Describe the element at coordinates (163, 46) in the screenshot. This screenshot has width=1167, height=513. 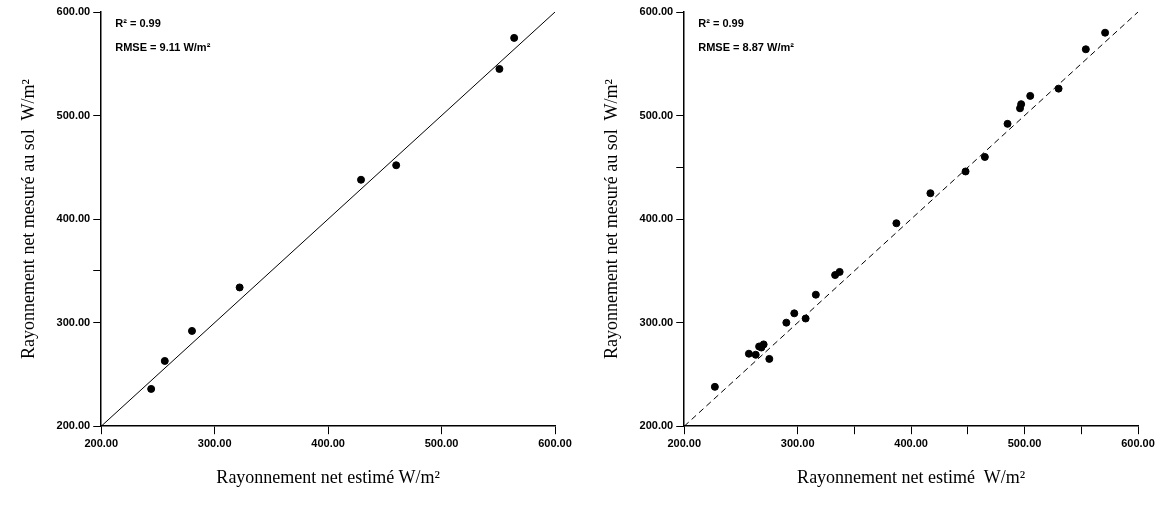
I see `annotation: RMSE = 9.11 W/m²` at that location.